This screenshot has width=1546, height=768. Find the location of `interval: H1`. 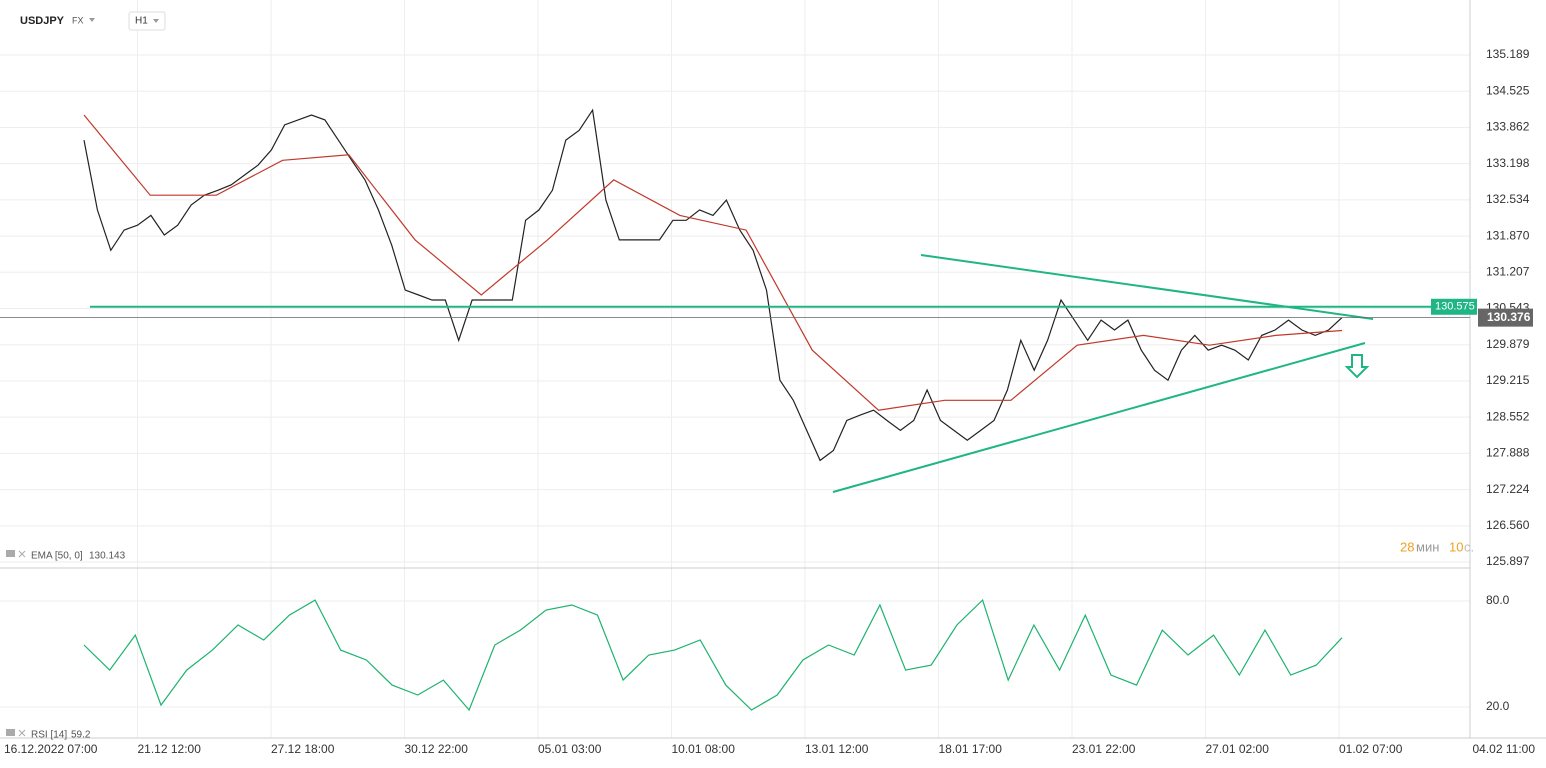

interval: H1 is located at coordinates (141, 21).